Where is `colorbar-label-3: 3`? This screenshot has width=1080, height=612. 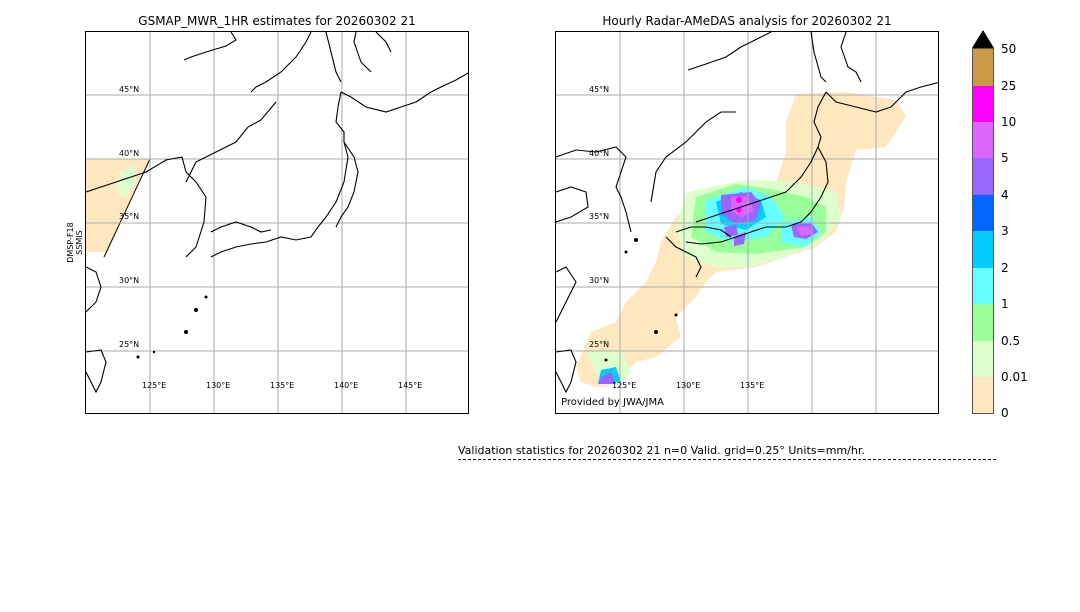 colorbar-label-3: 3 is located at coordinates (1005, 231).